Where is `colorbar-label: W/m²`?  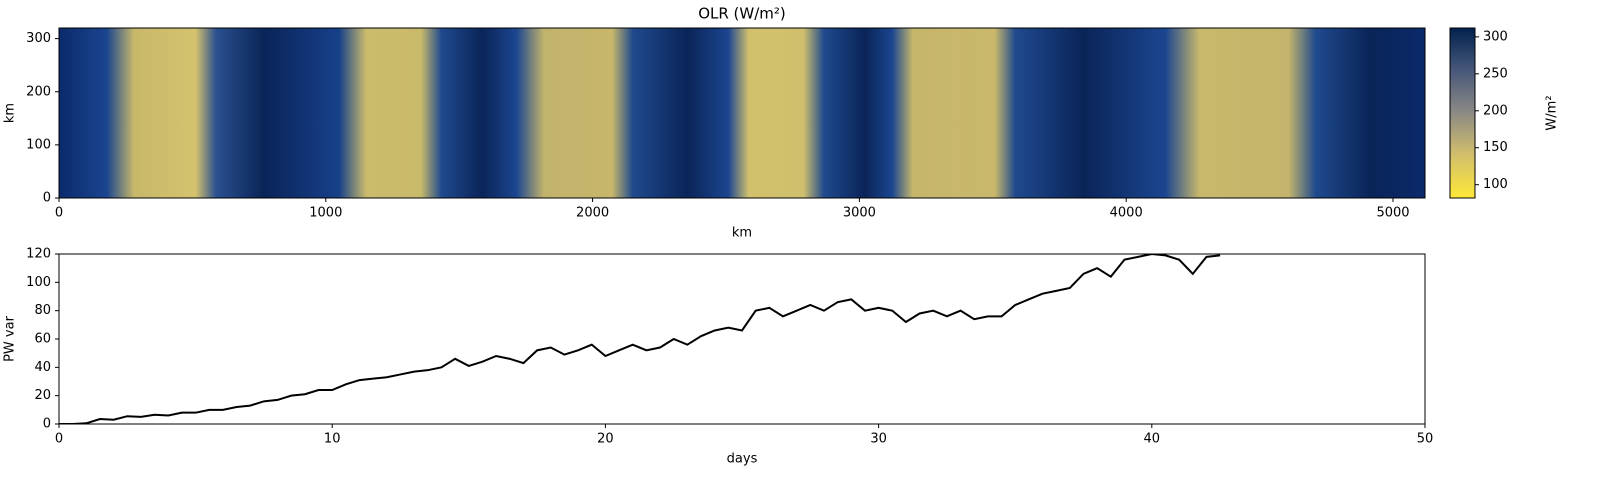 colorbar-label: W/m² is located at coordinates (1552, 112).